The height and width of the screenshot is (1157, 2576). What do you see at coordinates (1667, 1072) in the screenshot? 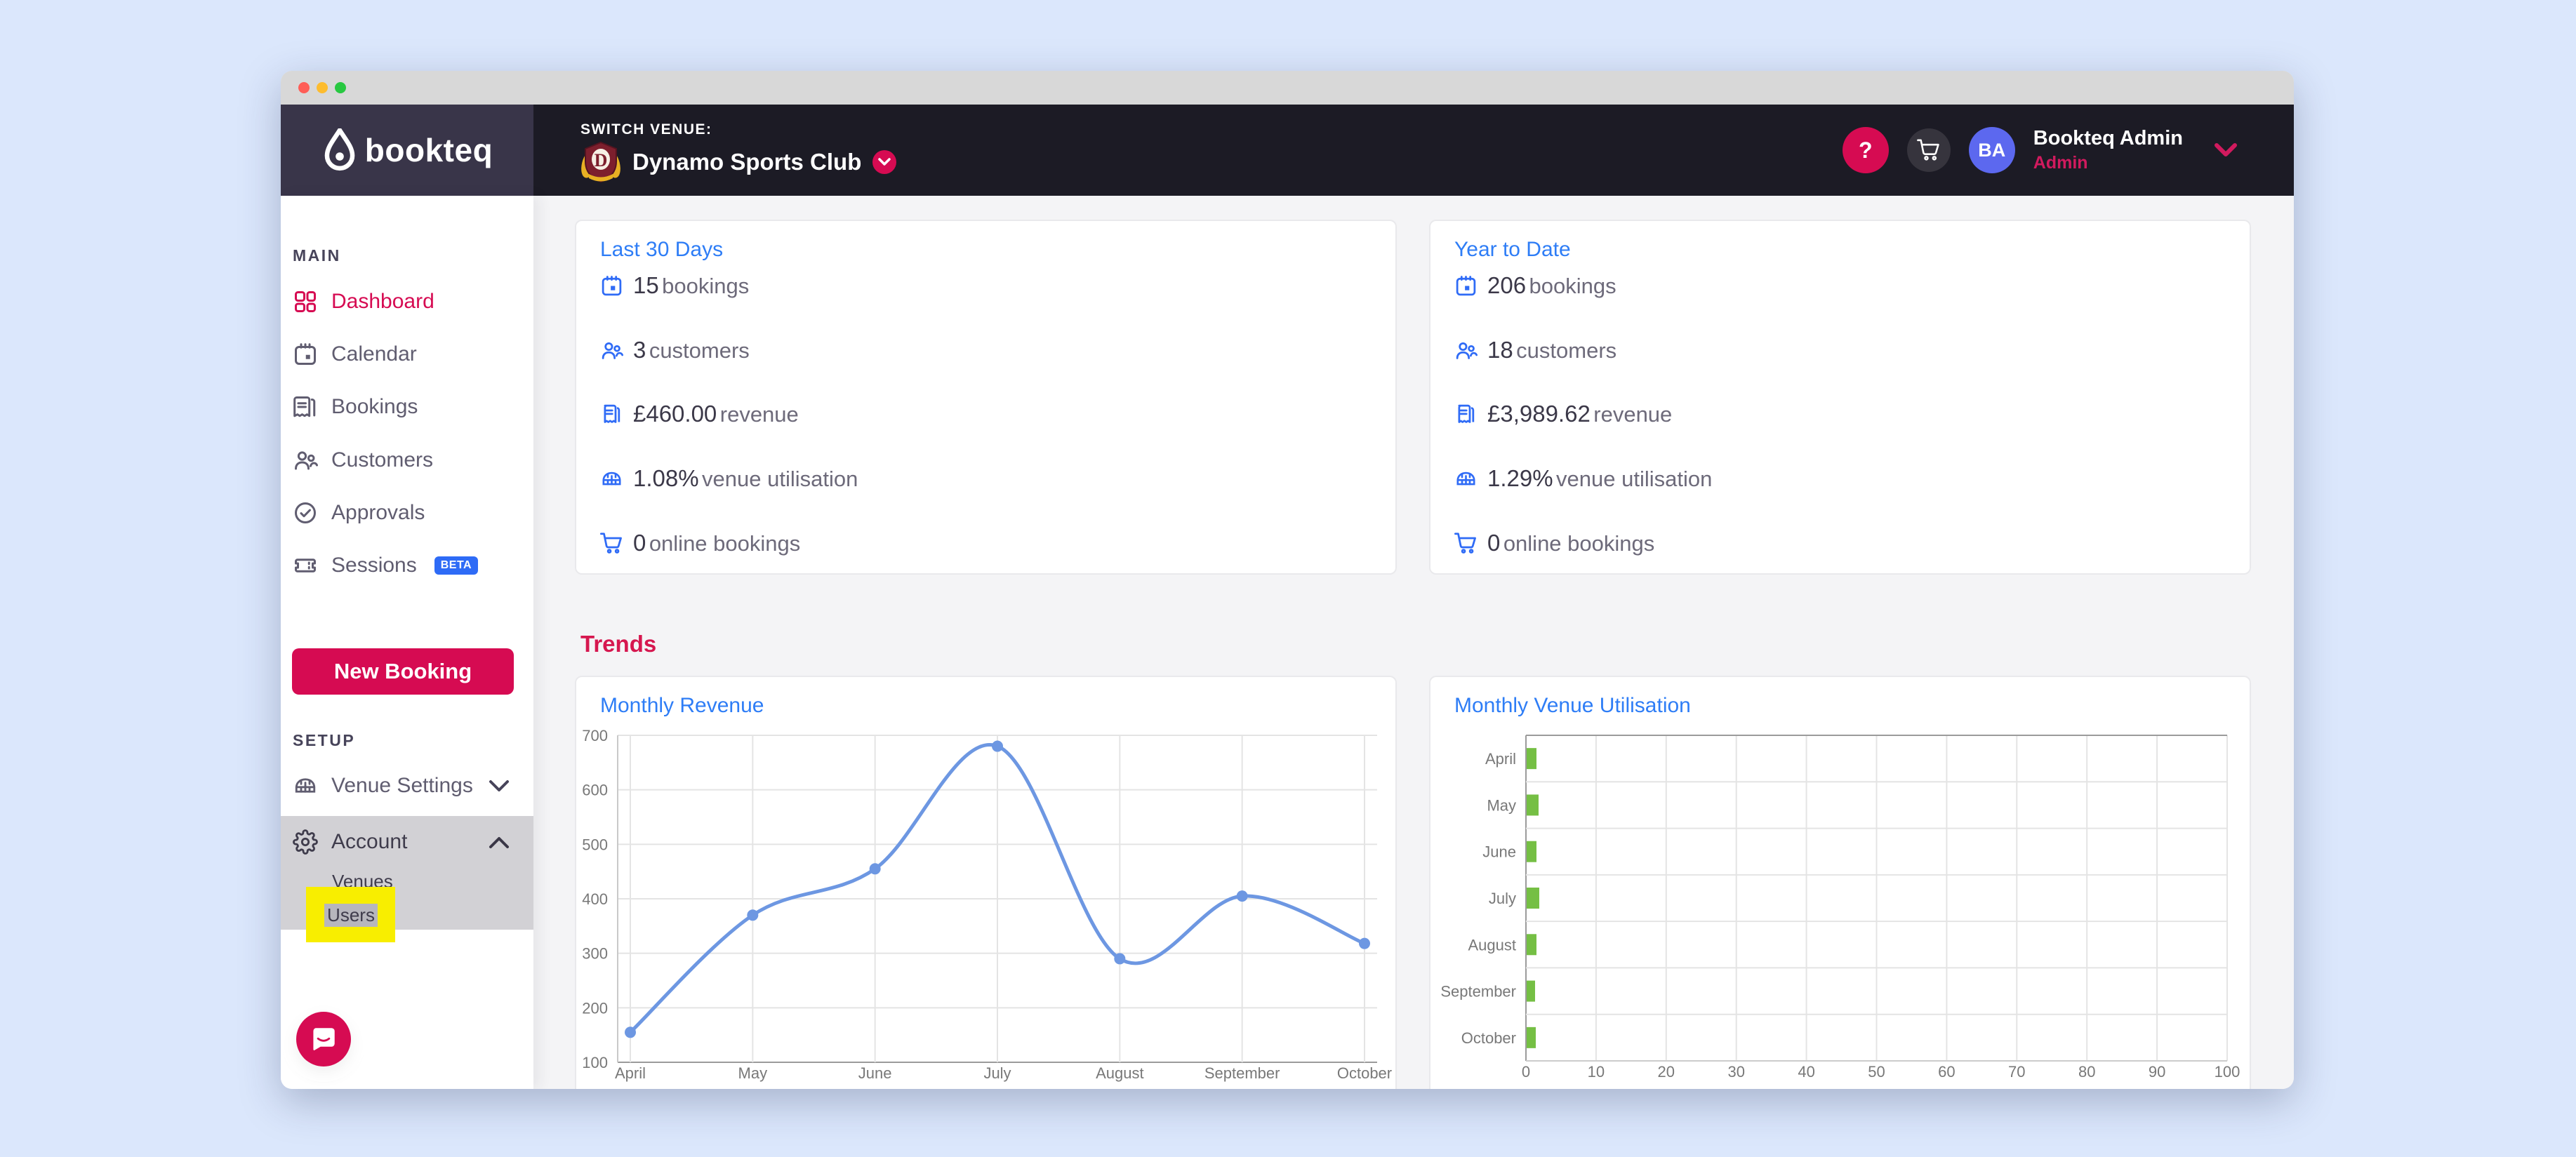
I see `svg-text: 20` at bounding box center [1667, 1072].